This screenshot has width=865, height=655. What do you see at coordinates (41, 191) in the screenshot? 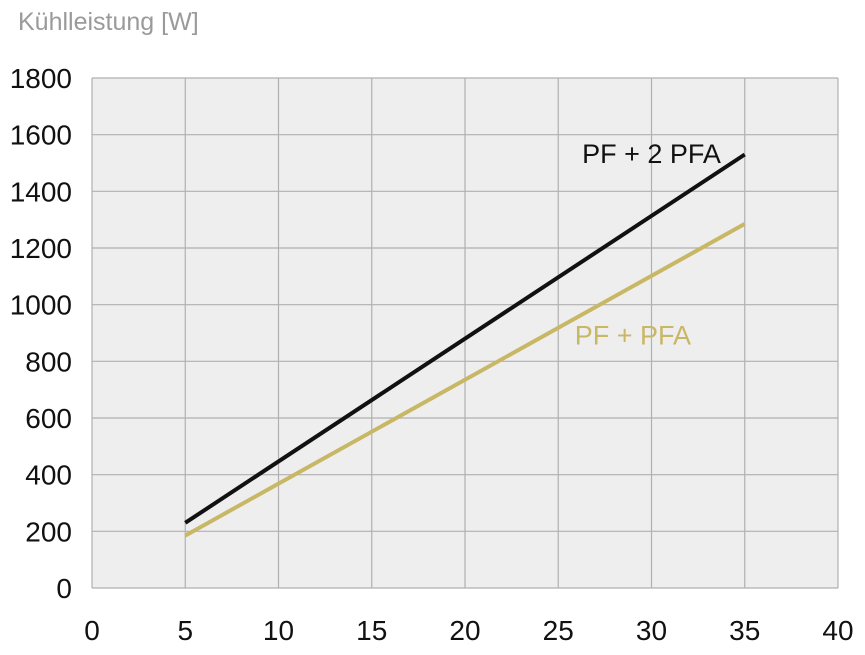
I see `y-tick-label: 1400` at bounding box center [41, 191].